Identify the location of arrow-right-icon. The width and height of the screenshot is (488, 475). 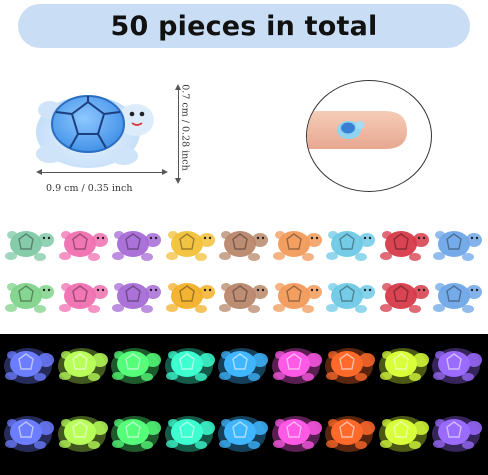
(165, 172).